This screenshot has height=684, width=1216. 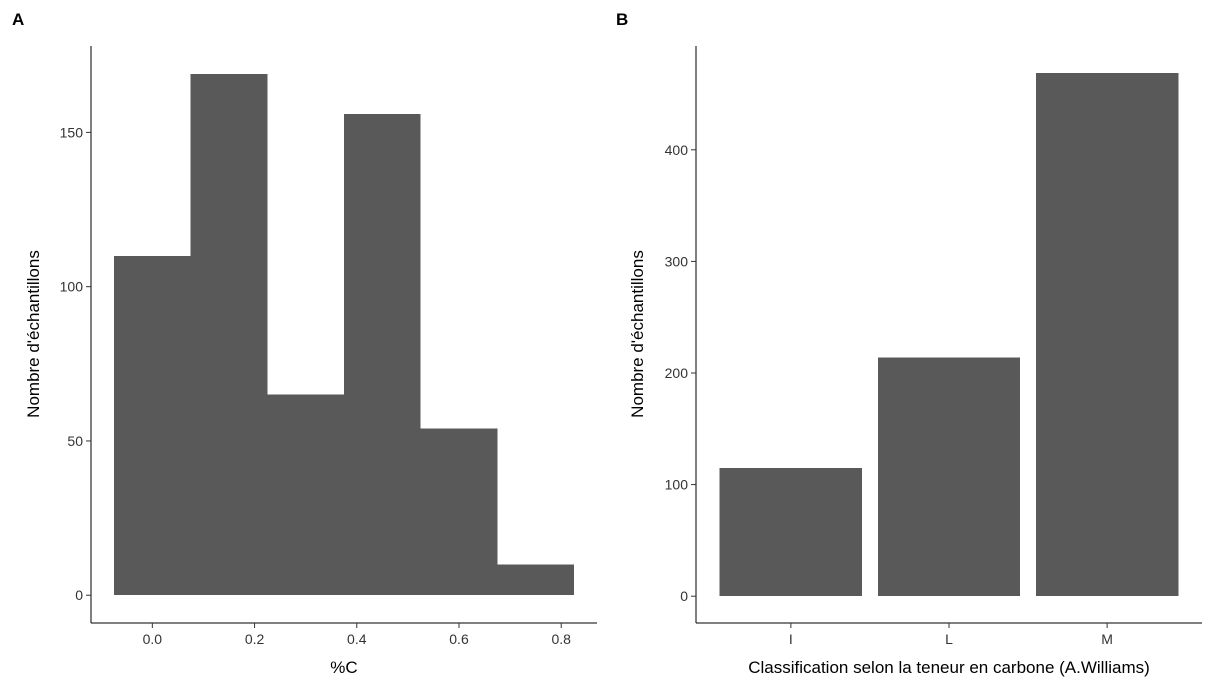 I want to click on x-tick-label: 0.0, so click(x=153, y=639).